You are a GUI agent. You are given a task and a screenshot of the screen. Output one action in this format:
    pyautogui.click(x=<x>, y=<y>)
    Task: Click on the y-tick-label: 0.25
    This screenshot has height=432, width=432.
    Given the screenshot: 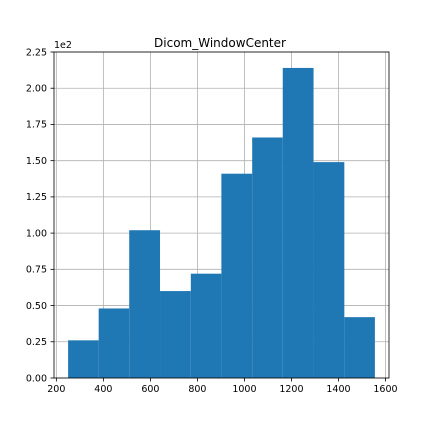 What is the action you would take?
    pyautogui.click(x=36, y=342)
    